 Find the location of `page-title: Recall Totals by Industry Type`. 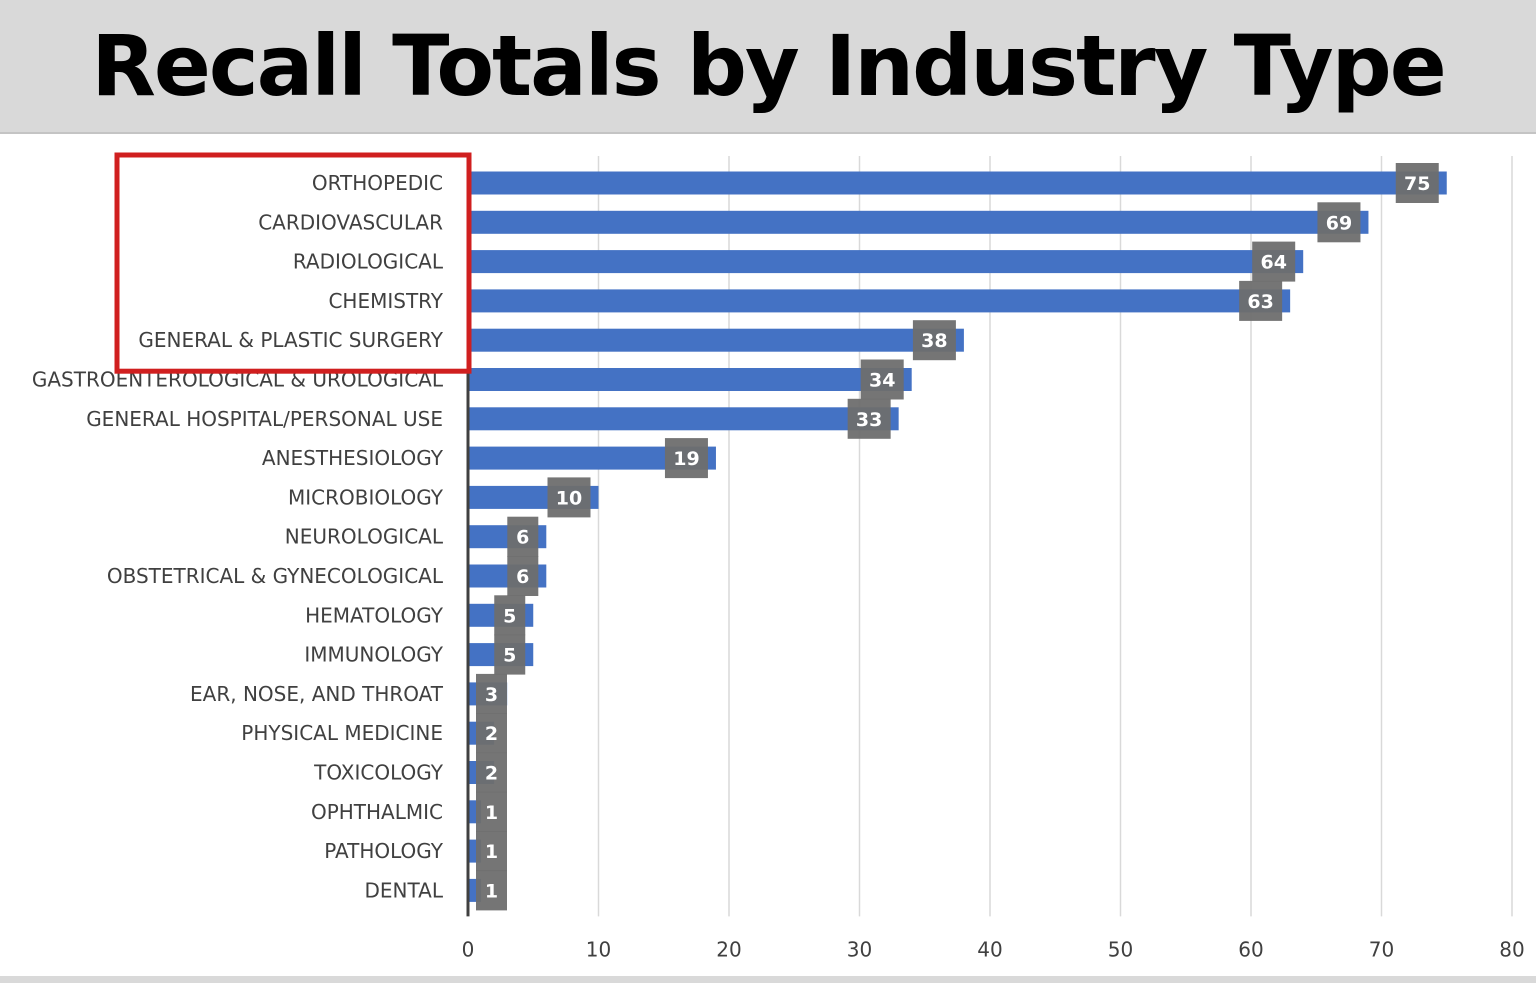

page-title: Recall Totals by Industry Type is located at coordinates (769, 66).